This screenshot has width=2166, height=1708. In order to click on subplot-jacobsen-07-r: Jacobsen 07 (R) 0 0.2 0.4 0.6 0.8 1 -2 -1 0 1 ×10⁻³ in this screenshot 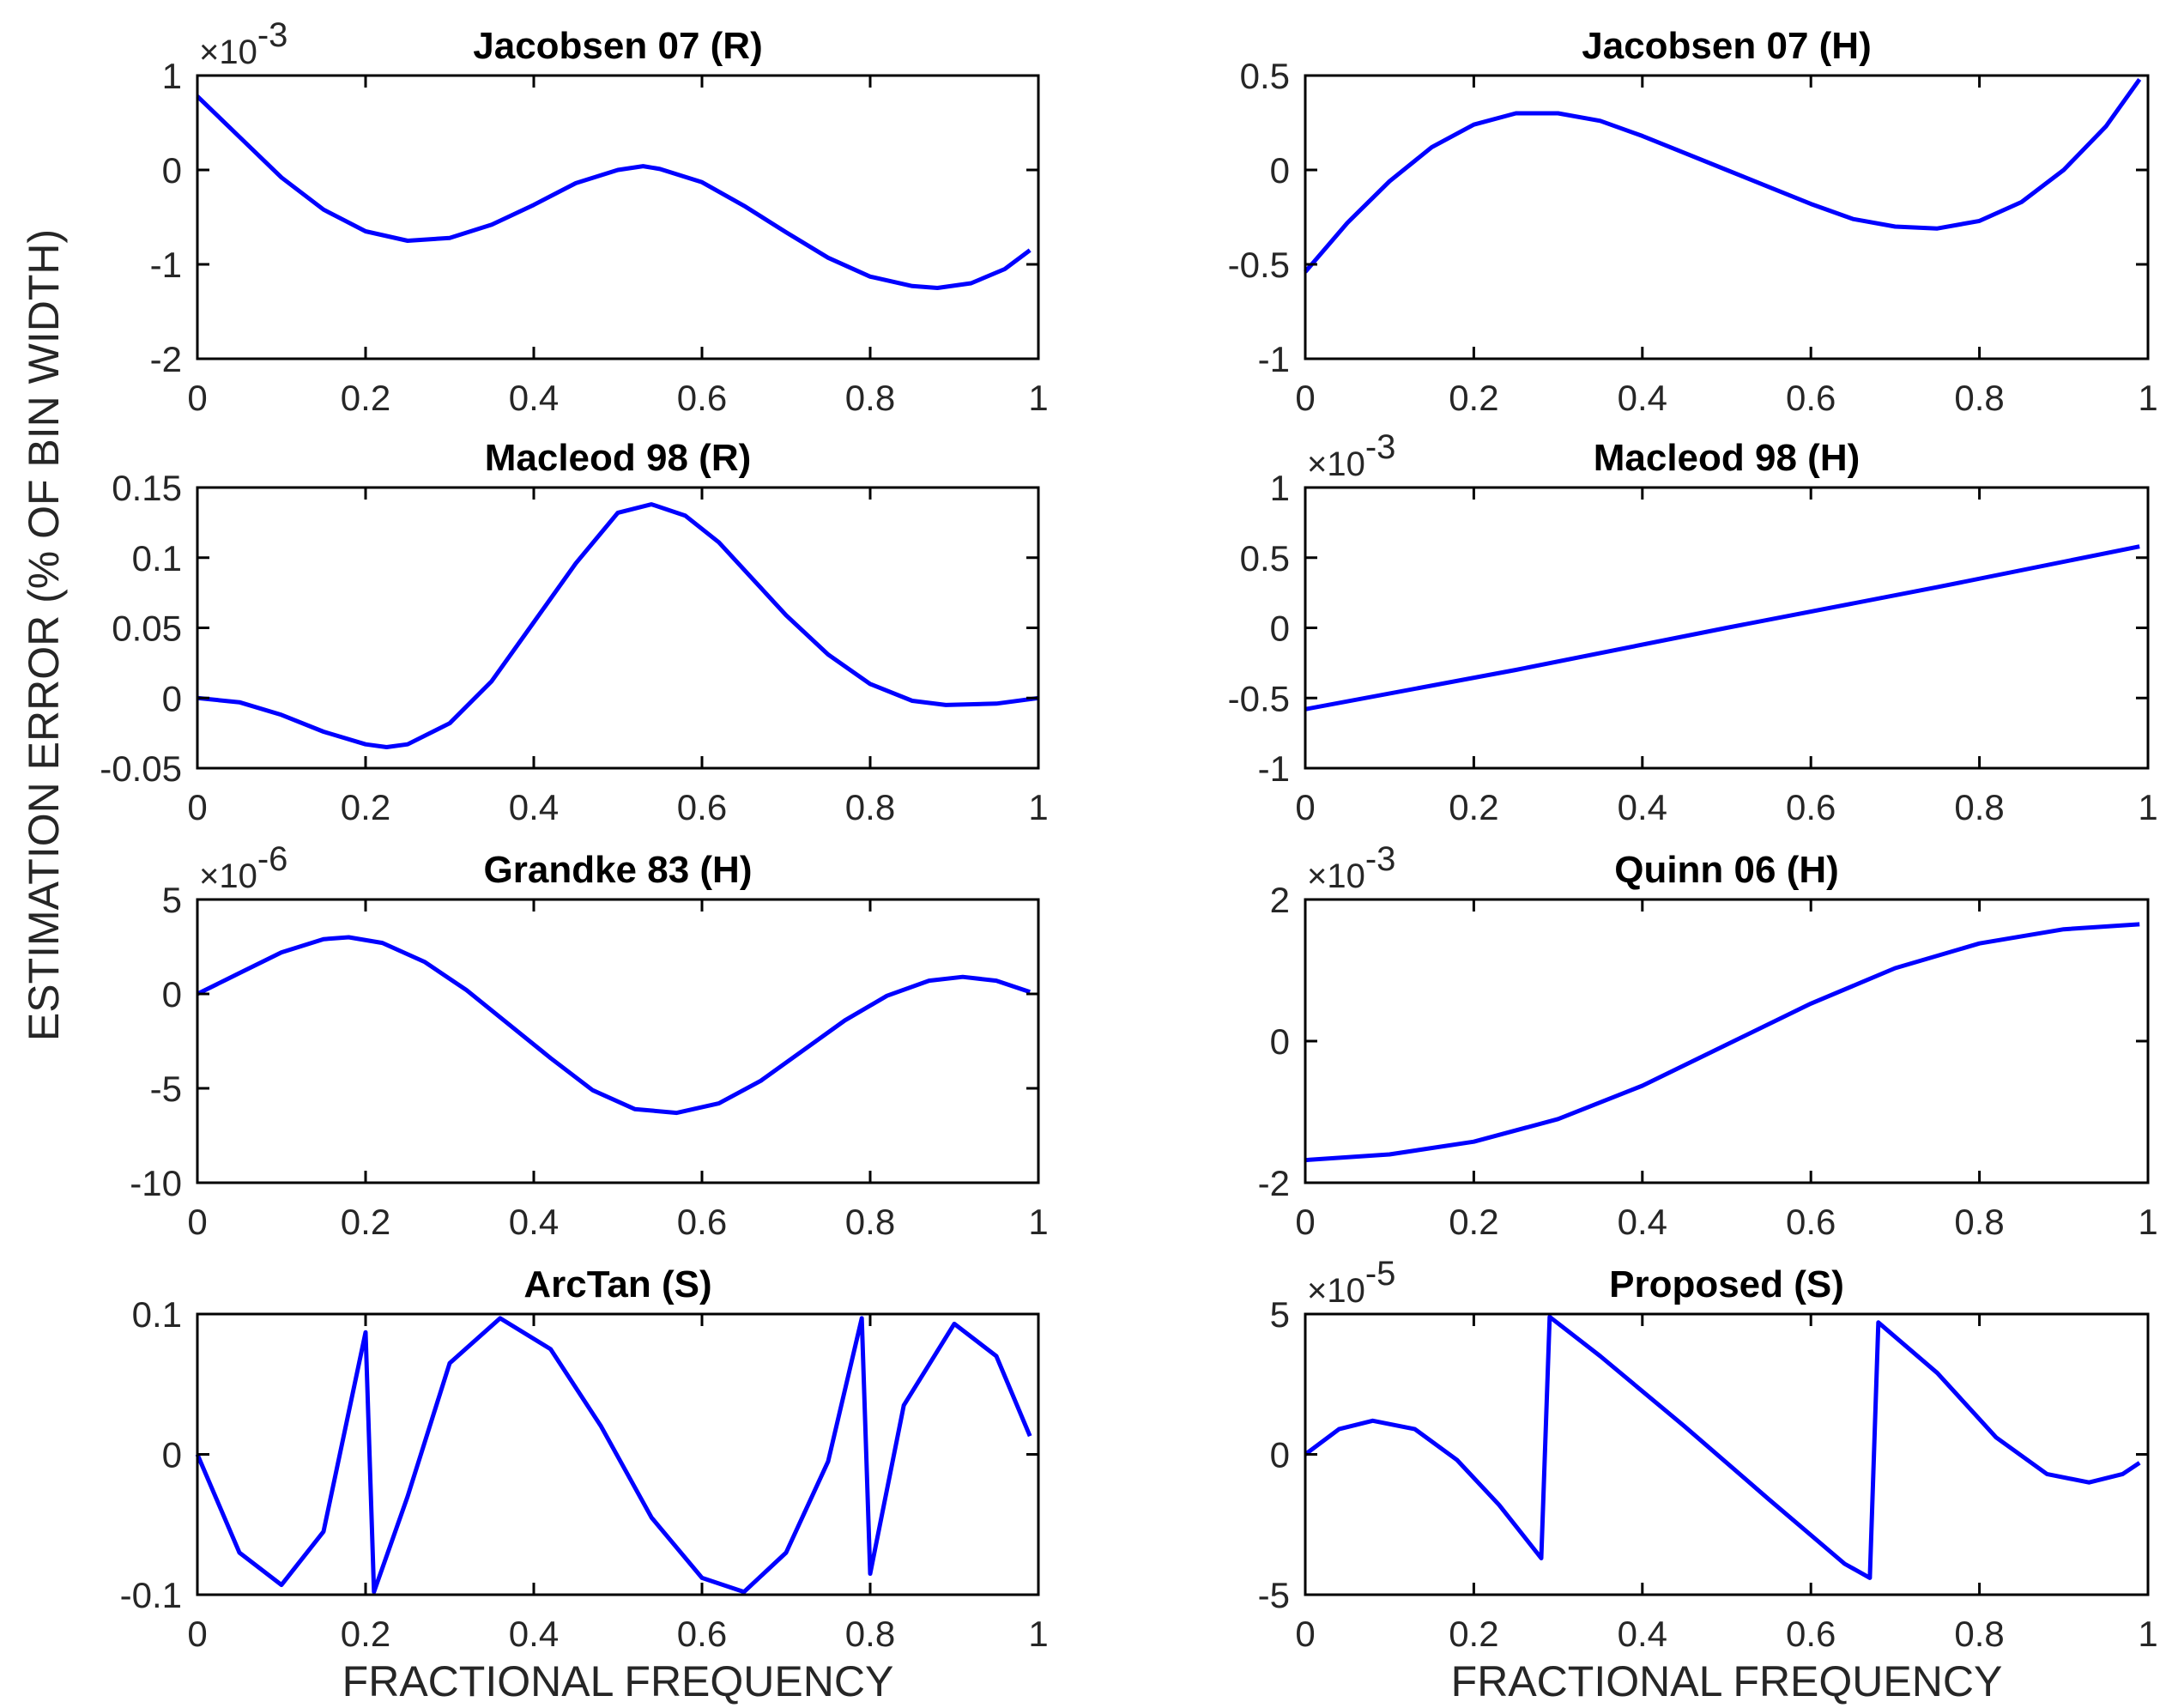, I will do `click(599, 217)`.